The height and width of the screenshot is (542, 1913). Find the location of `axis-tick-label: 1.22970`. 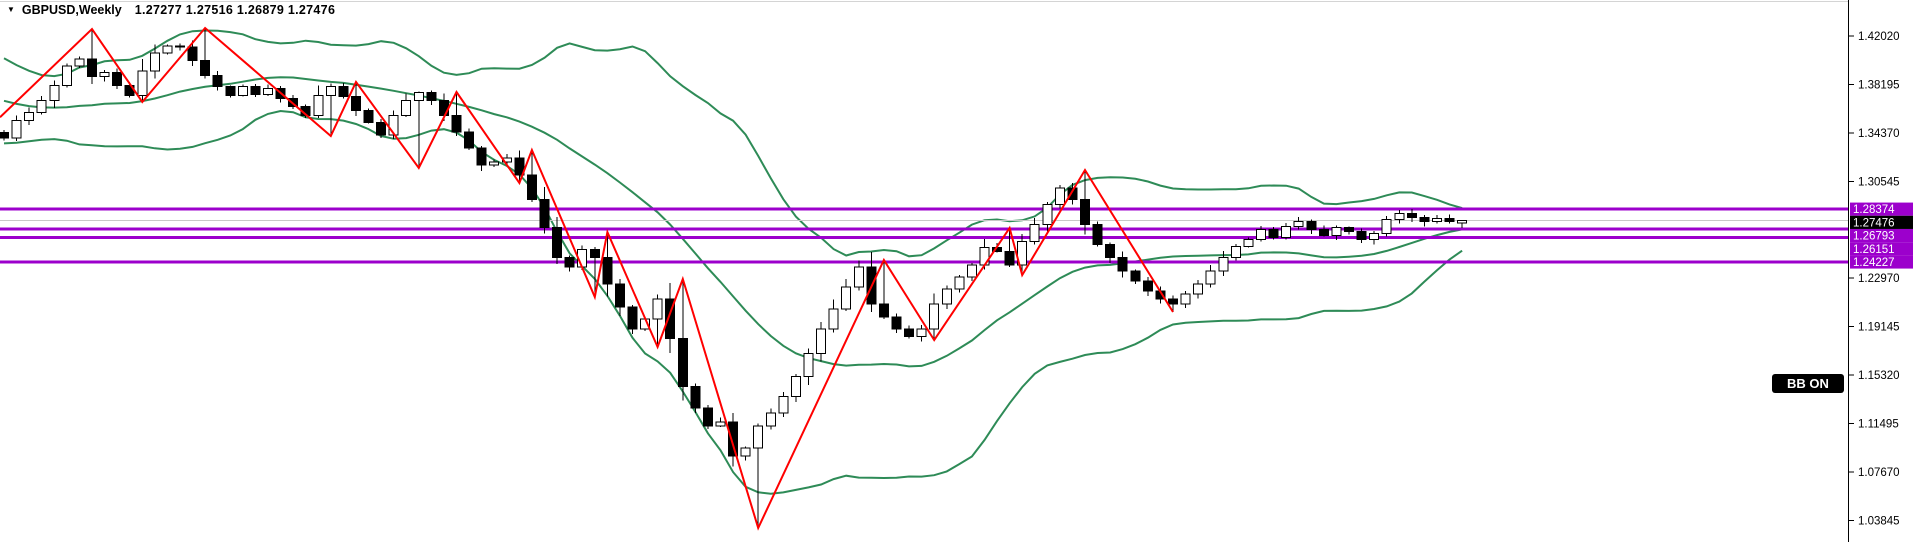

axis-tick-label: 1.22970 is located at coordinates (1879, 279).